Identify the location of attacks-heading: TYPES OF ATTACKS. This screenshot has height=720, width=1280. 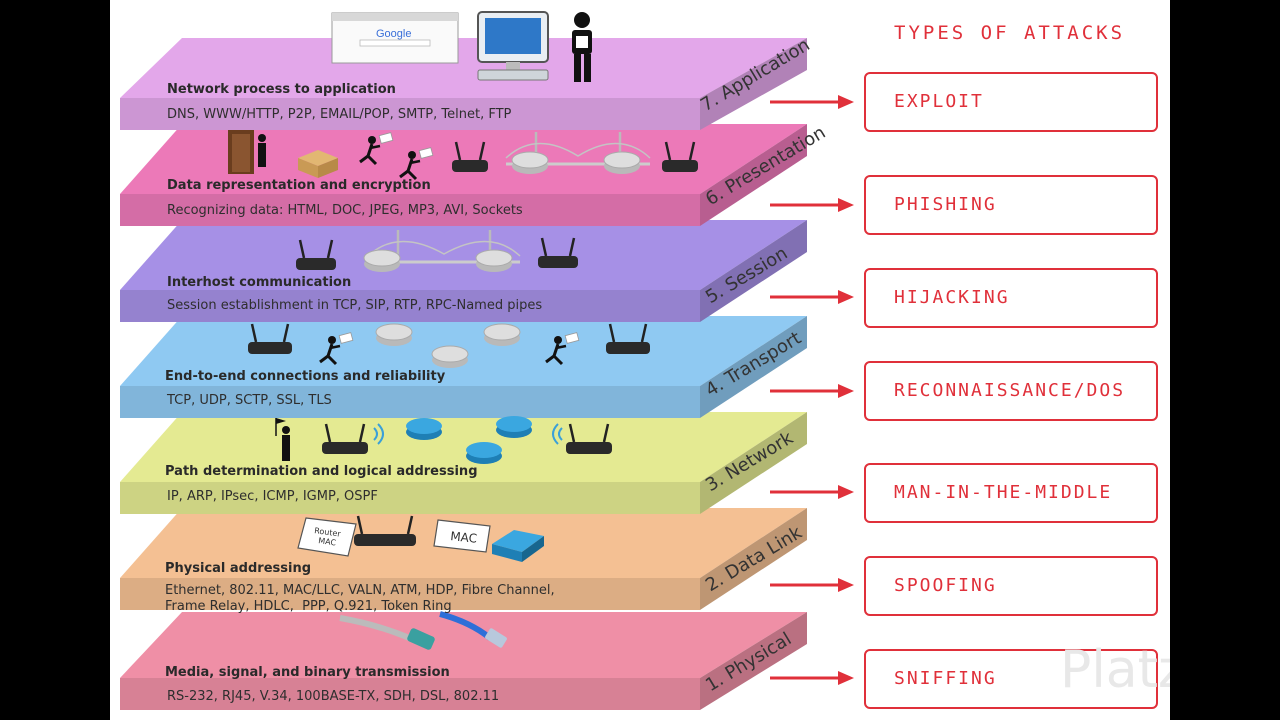
(1010, 33).